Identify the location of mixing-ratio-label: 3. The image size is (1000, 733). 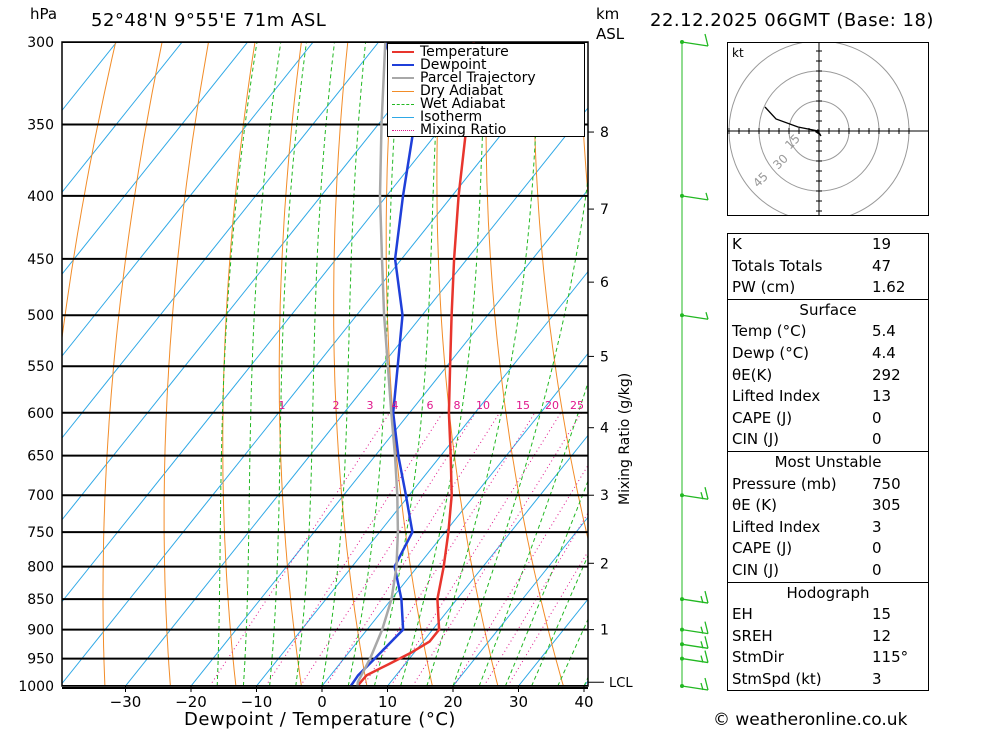
(370, 405).